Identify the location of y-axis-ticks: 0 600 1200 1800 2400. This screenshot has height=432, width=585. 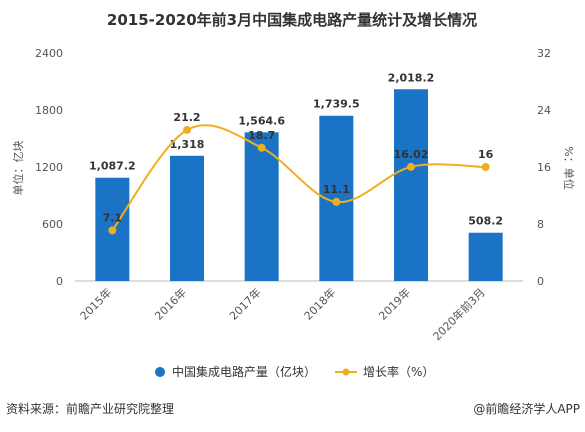
(49, 167).